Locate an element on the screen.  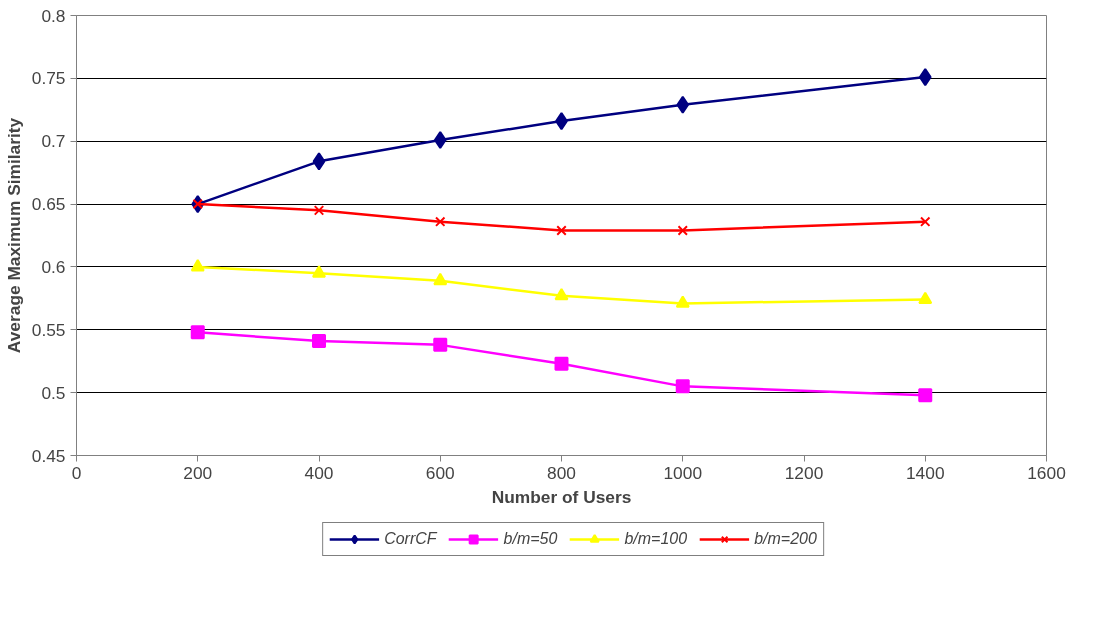
legend-label: b/m=50 is located at coordinates (530, 539).